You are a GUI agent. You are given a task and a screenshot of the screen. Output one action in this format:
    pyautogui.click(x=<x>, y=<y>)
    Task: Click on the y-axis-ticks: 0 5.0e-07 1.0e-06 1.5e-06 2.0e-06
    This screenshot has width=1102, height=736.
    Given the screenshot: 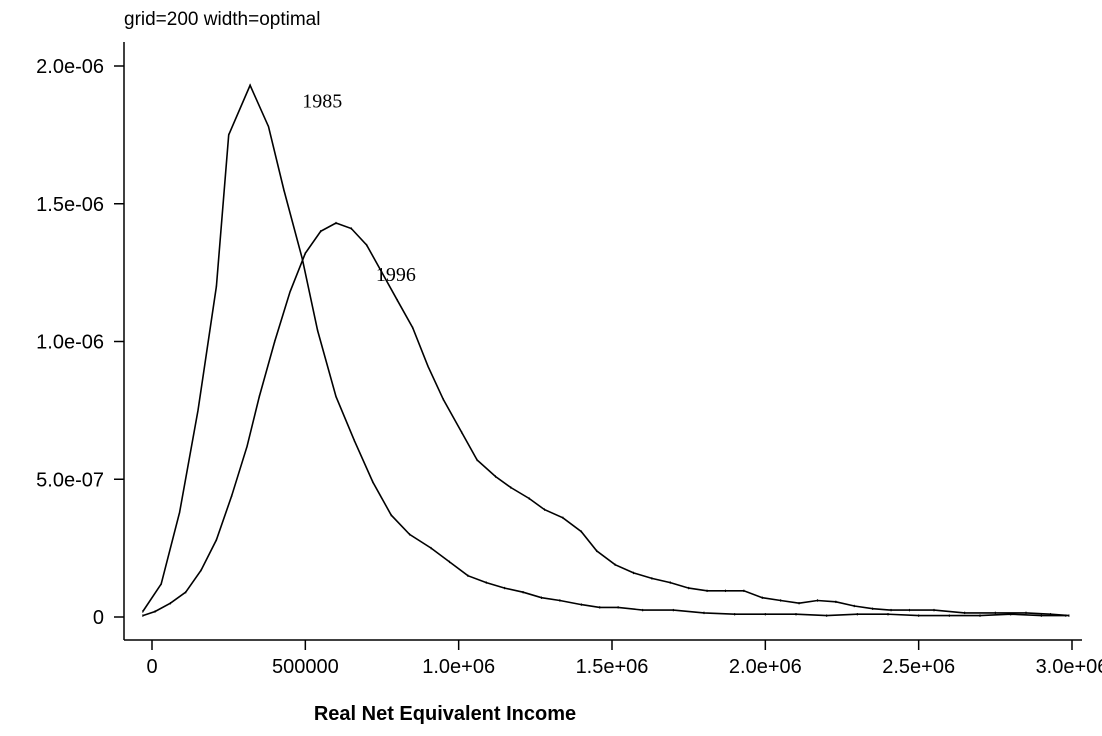 What is the action you would take?
    pyautogui.click(x=80, y=342)
    